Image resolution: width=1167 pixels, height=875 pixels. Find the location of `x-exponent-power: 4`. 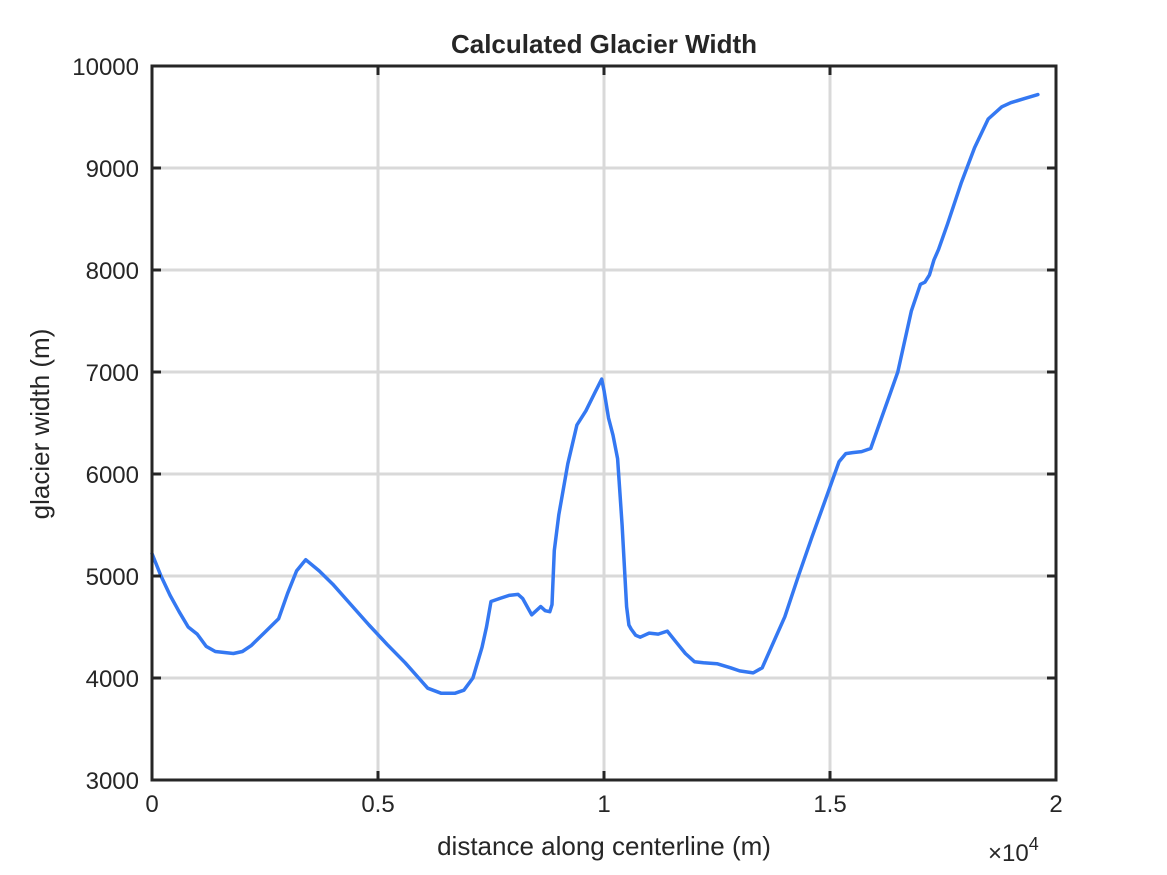

x-exponent-power: 4 is located at coordinates (1034, 844).